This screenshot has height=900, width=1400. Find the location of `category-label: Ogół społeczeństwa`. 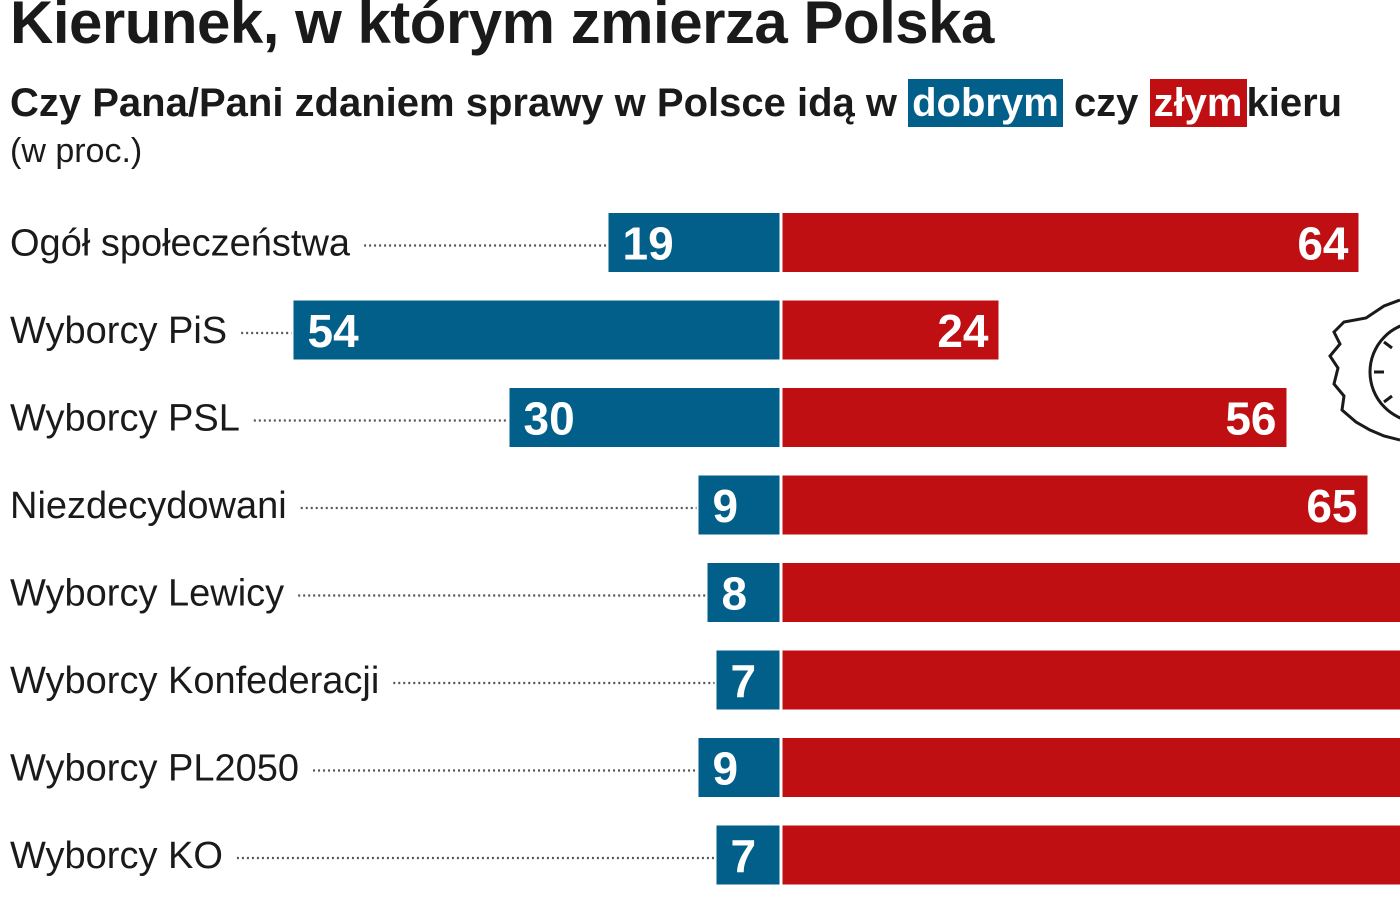

category-label: Ogół społeczeństwa is located at coordinates (180, 244).